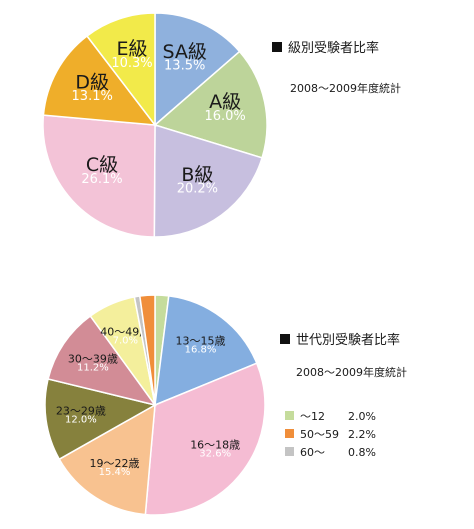 This screenshot has width=474, height=529. What do you see at coordinates (197, 175) in the screenshot?
I see `grade-slice-label-2: B級` at bounding box center [197, 175].